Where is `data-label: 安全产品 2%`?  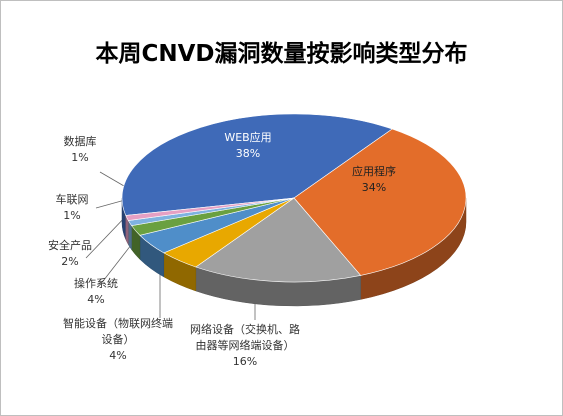 data-label: 安全产品 2% is located at coordinates (70, 254).